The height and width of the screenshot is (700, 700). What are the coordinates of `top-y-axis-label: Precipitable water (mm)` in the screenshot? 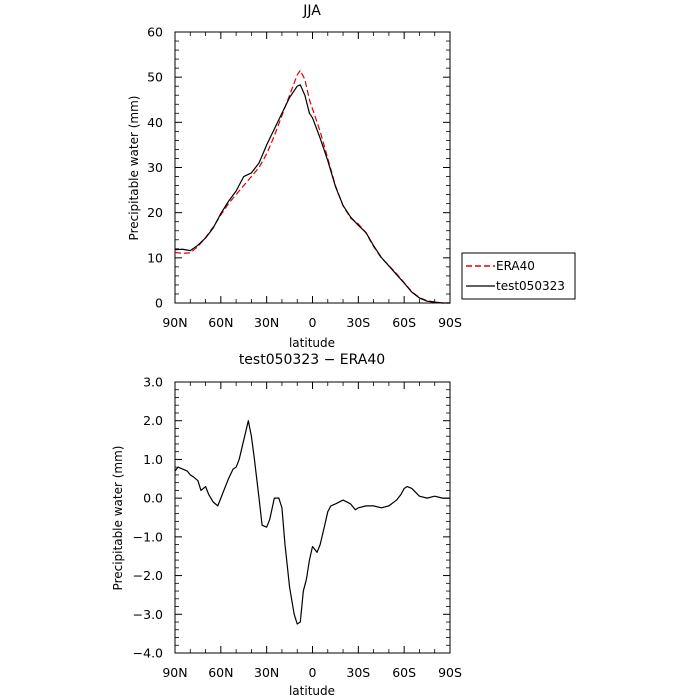 It's located at (134, 168).